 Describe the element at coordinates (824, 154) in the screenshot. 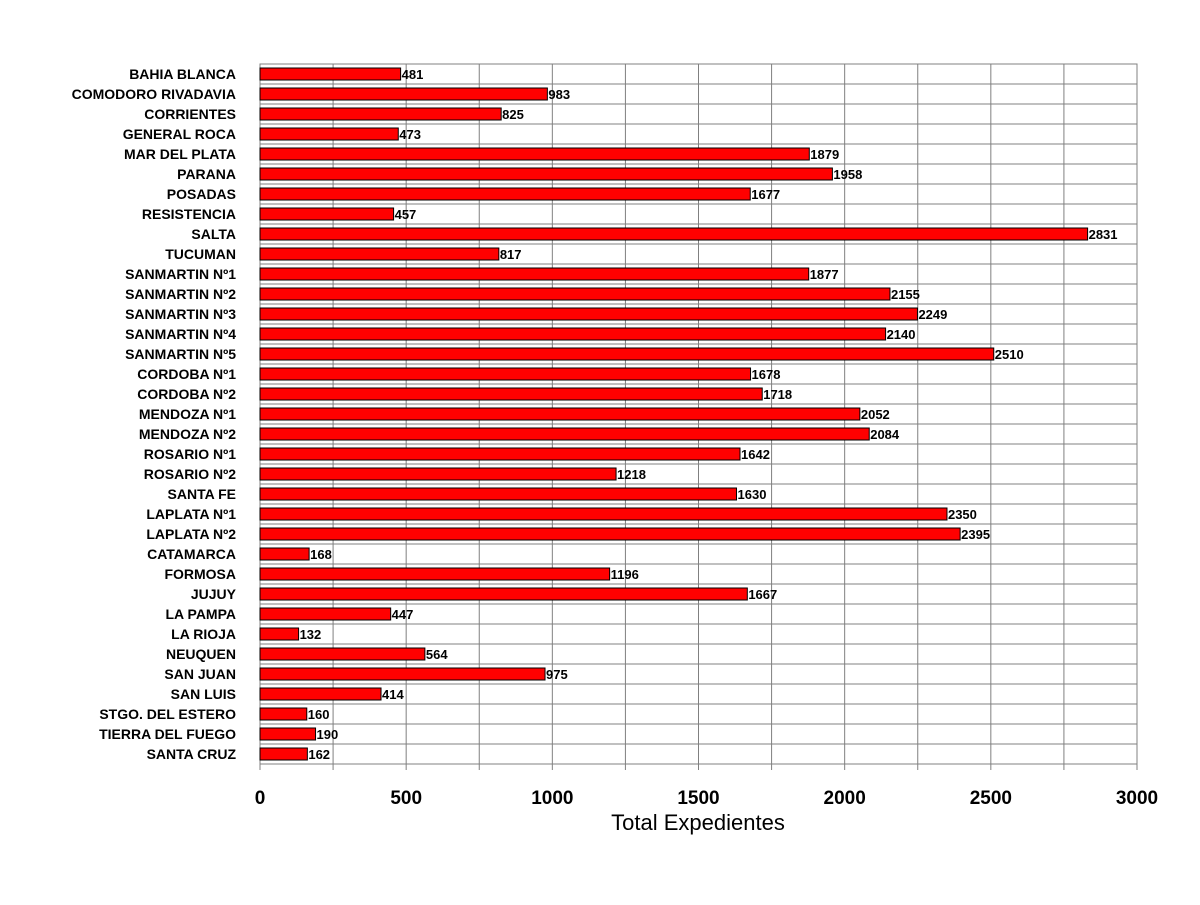

I see `data-label: 1879` at that location.